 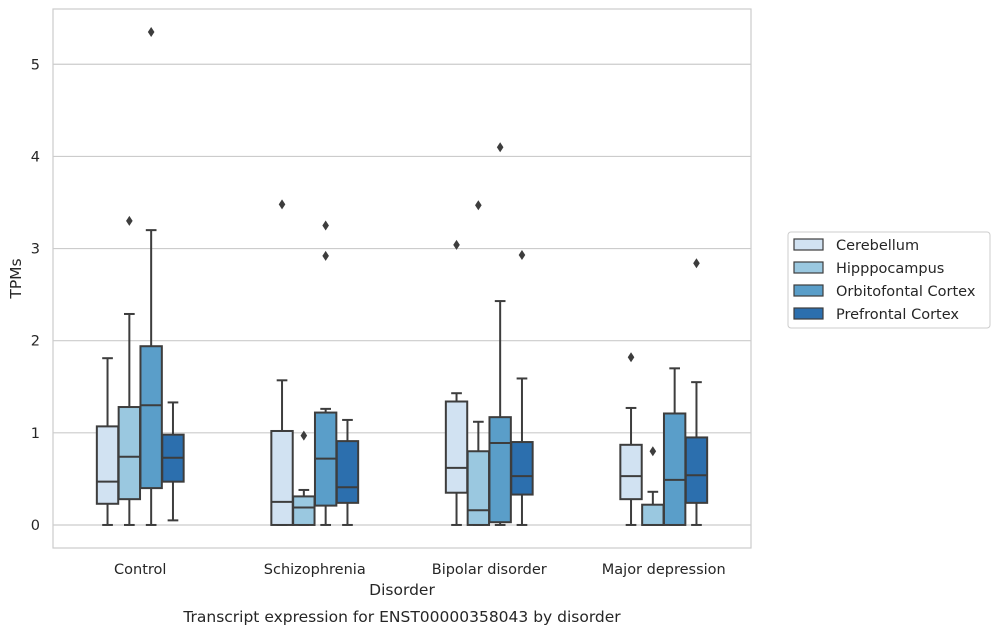 What do you see at coordinates (35, 295) in the screenshot?
I see `y-axis-ticks: 0 1 2 3 4 5` at bounding box center [35, 295].